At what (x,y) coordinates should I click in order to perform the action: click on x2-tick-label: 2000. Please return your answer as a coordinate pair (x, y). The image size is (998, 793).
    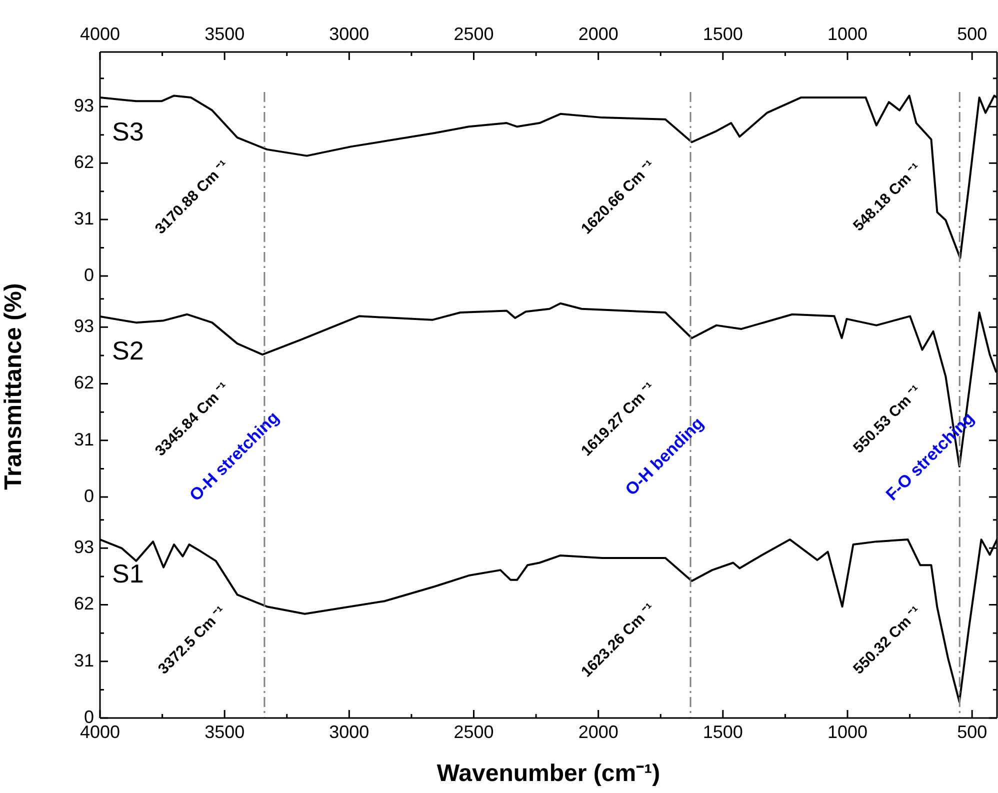
    Looking at the image, I should click on (598, 34).